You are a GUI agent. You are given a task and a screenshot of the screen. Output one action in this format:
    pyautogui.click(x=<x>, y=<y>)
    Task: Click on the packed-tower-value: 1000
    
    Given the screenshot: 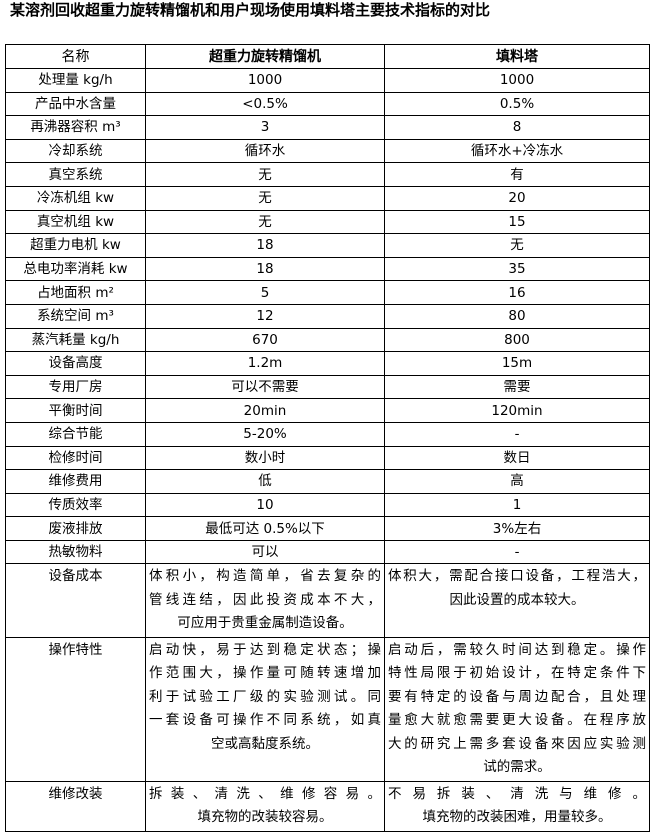 What is the action you would take?
    pyautogui.click(x=517, y=80)
    